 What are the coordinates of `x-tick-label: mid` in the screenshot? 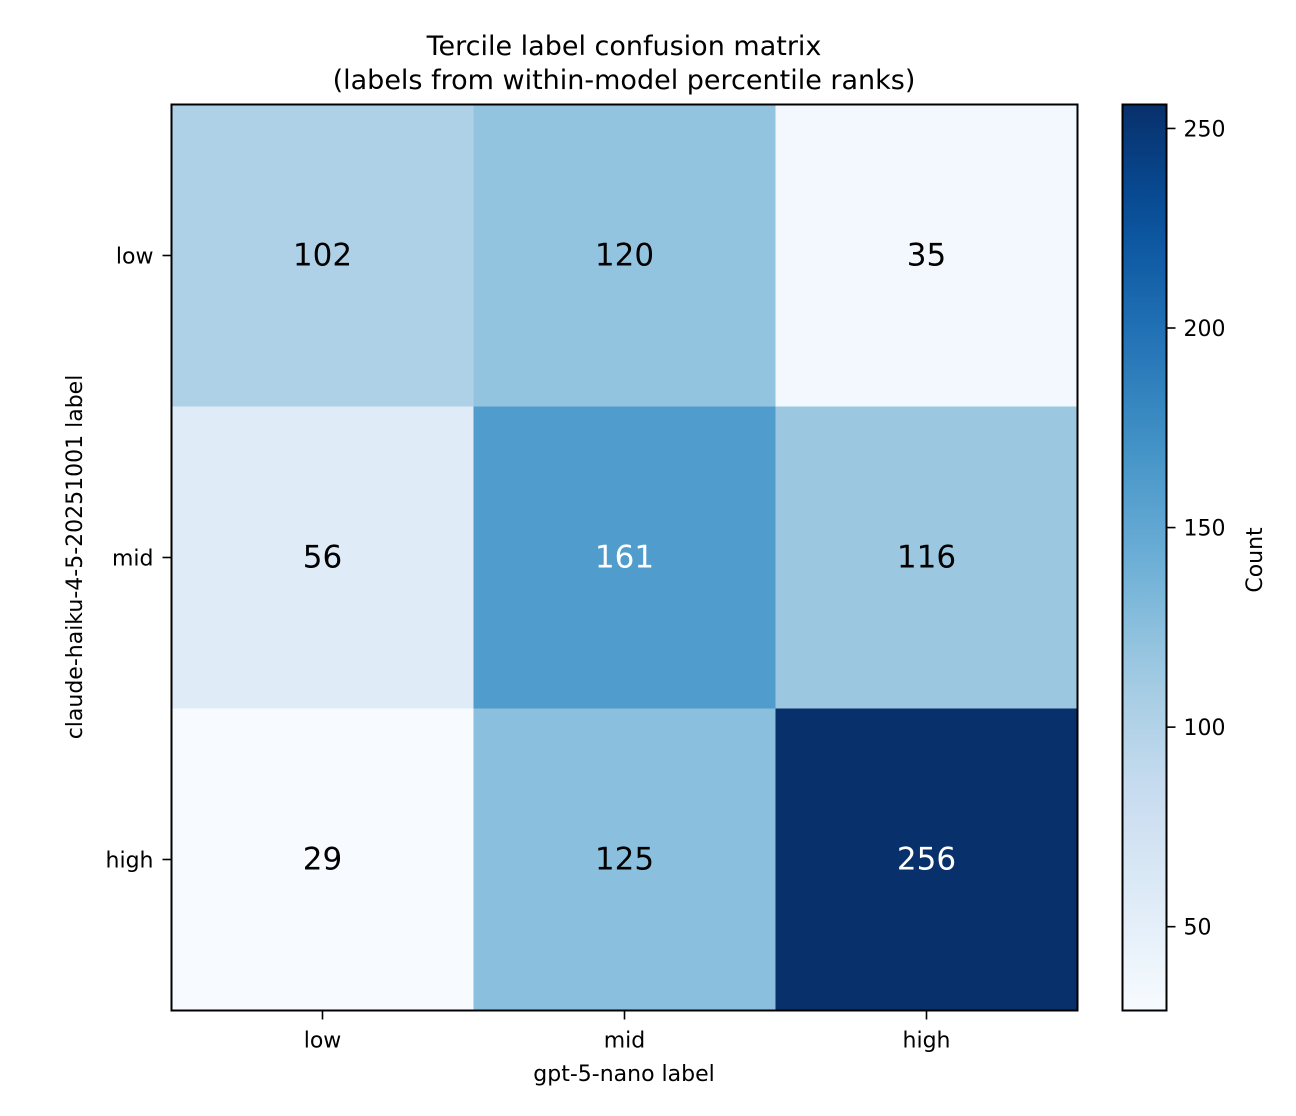 It's located at (625, 1041).